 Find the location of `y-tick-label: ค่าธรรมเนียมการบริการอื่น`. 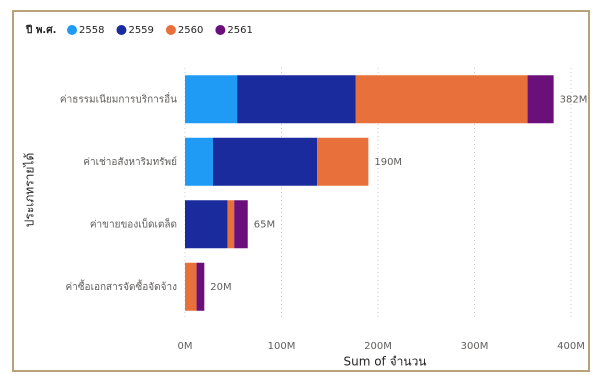

y-tick-label: ค่าธรรมเนียมการบริการอื่น is located at coordinates (118, 98).